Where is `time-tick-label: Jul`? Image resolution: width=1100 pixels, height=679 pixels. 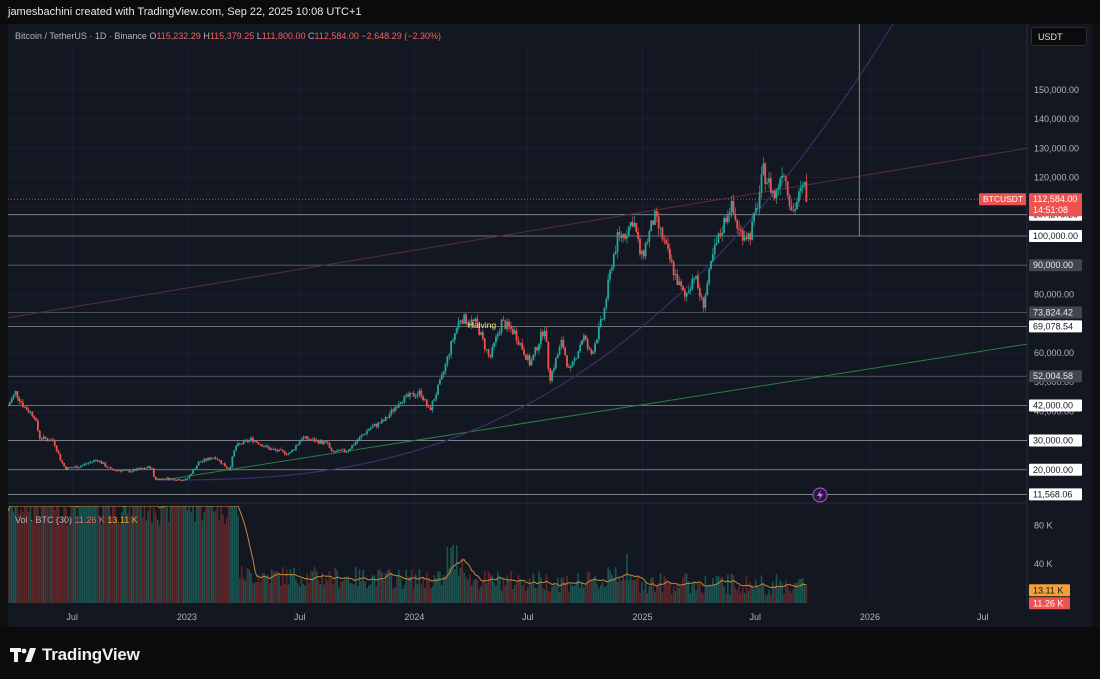 time-tick-label: Jul is located at coordinates (756, 617).